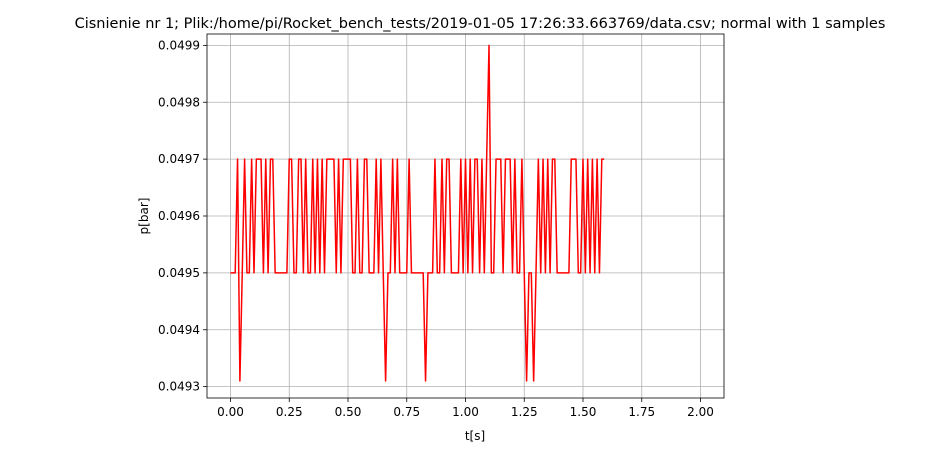 The image size is (951, 455). What do you see at coordinates (179, 330) in the screenshot?
I see `y-tick-label: 0.0494` at bounding box center [179, 330].